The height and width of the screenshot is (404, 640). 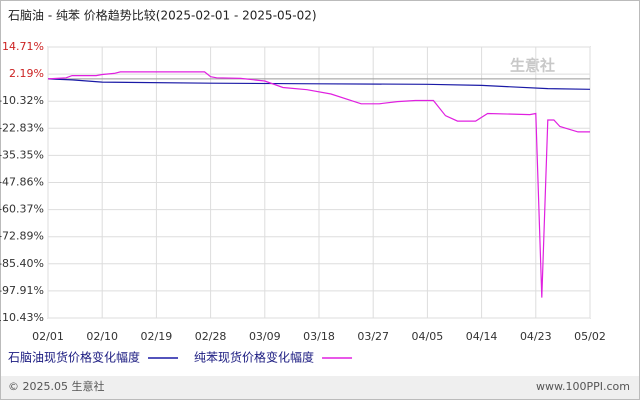 I want to click on y-tick-label: -97.91%, so click(x=22, y=290).